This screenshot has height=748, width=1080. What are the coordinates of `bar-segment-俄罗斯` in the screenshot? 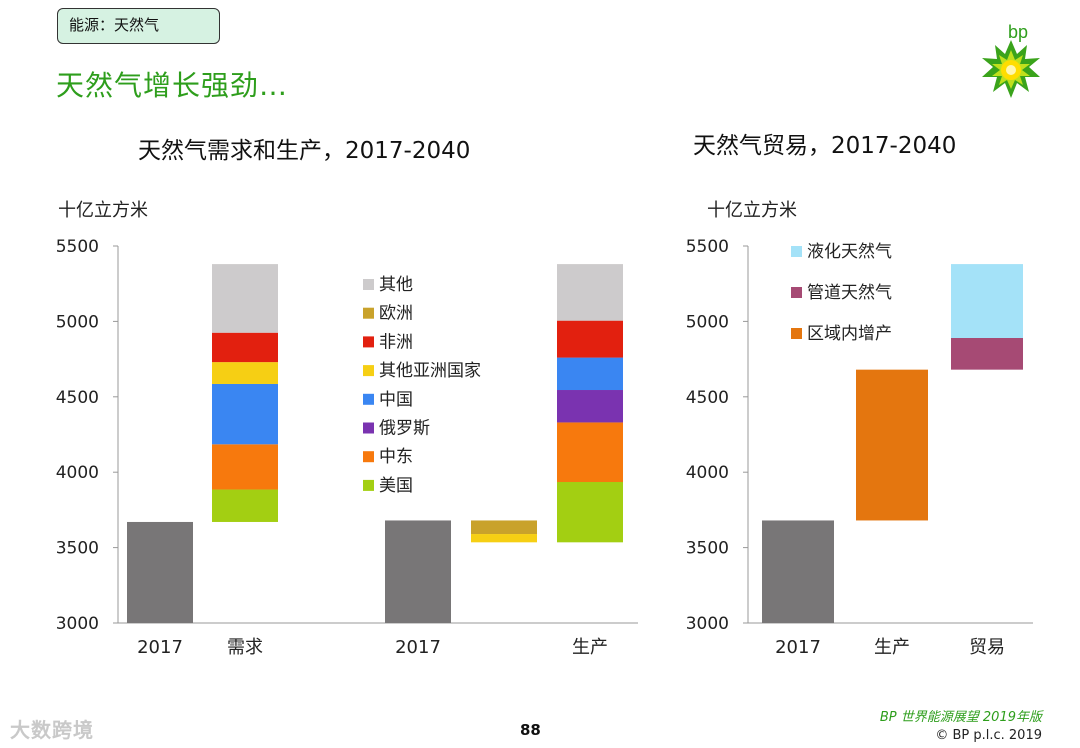 It's located at (590, 406).